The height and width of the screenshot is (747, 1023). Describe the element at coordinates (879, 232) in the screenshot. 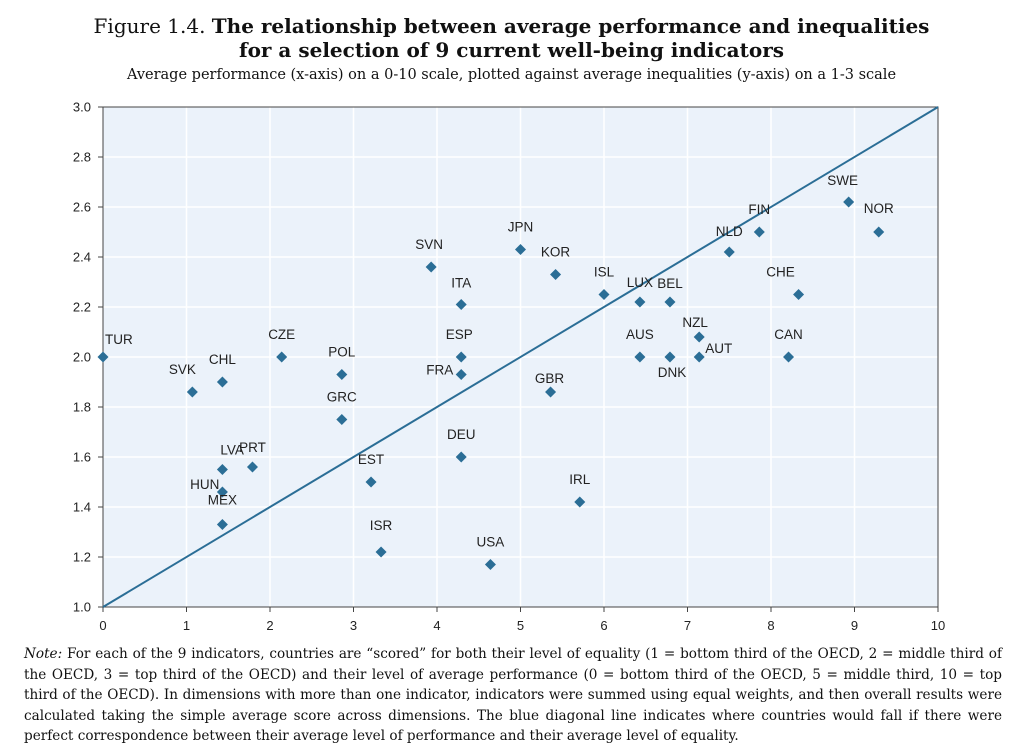

I see `data-point-nor` at that location.